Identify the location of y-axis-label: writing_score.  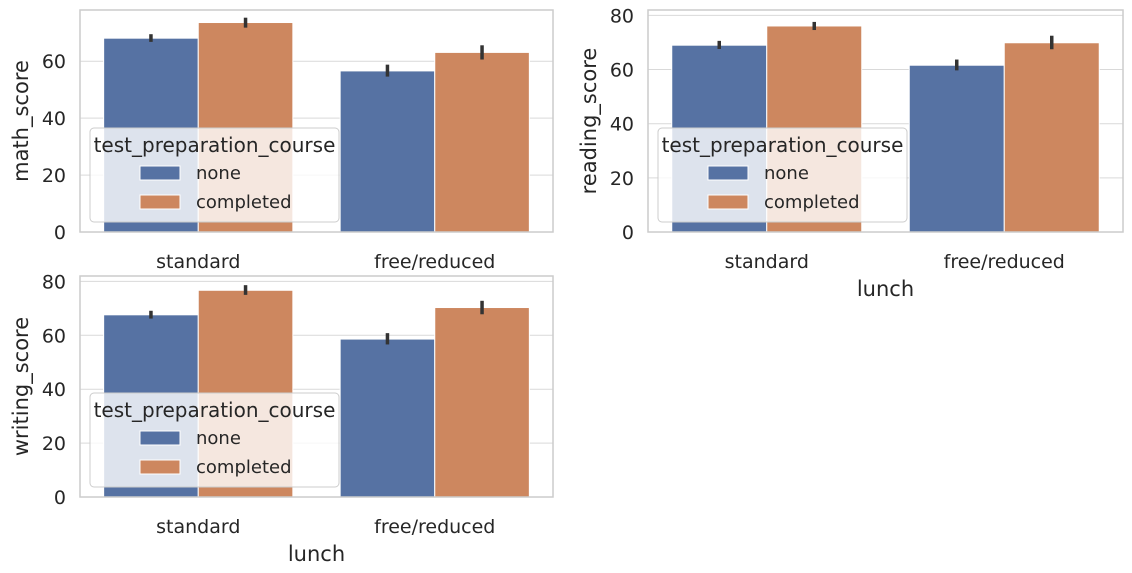
(21, 386).